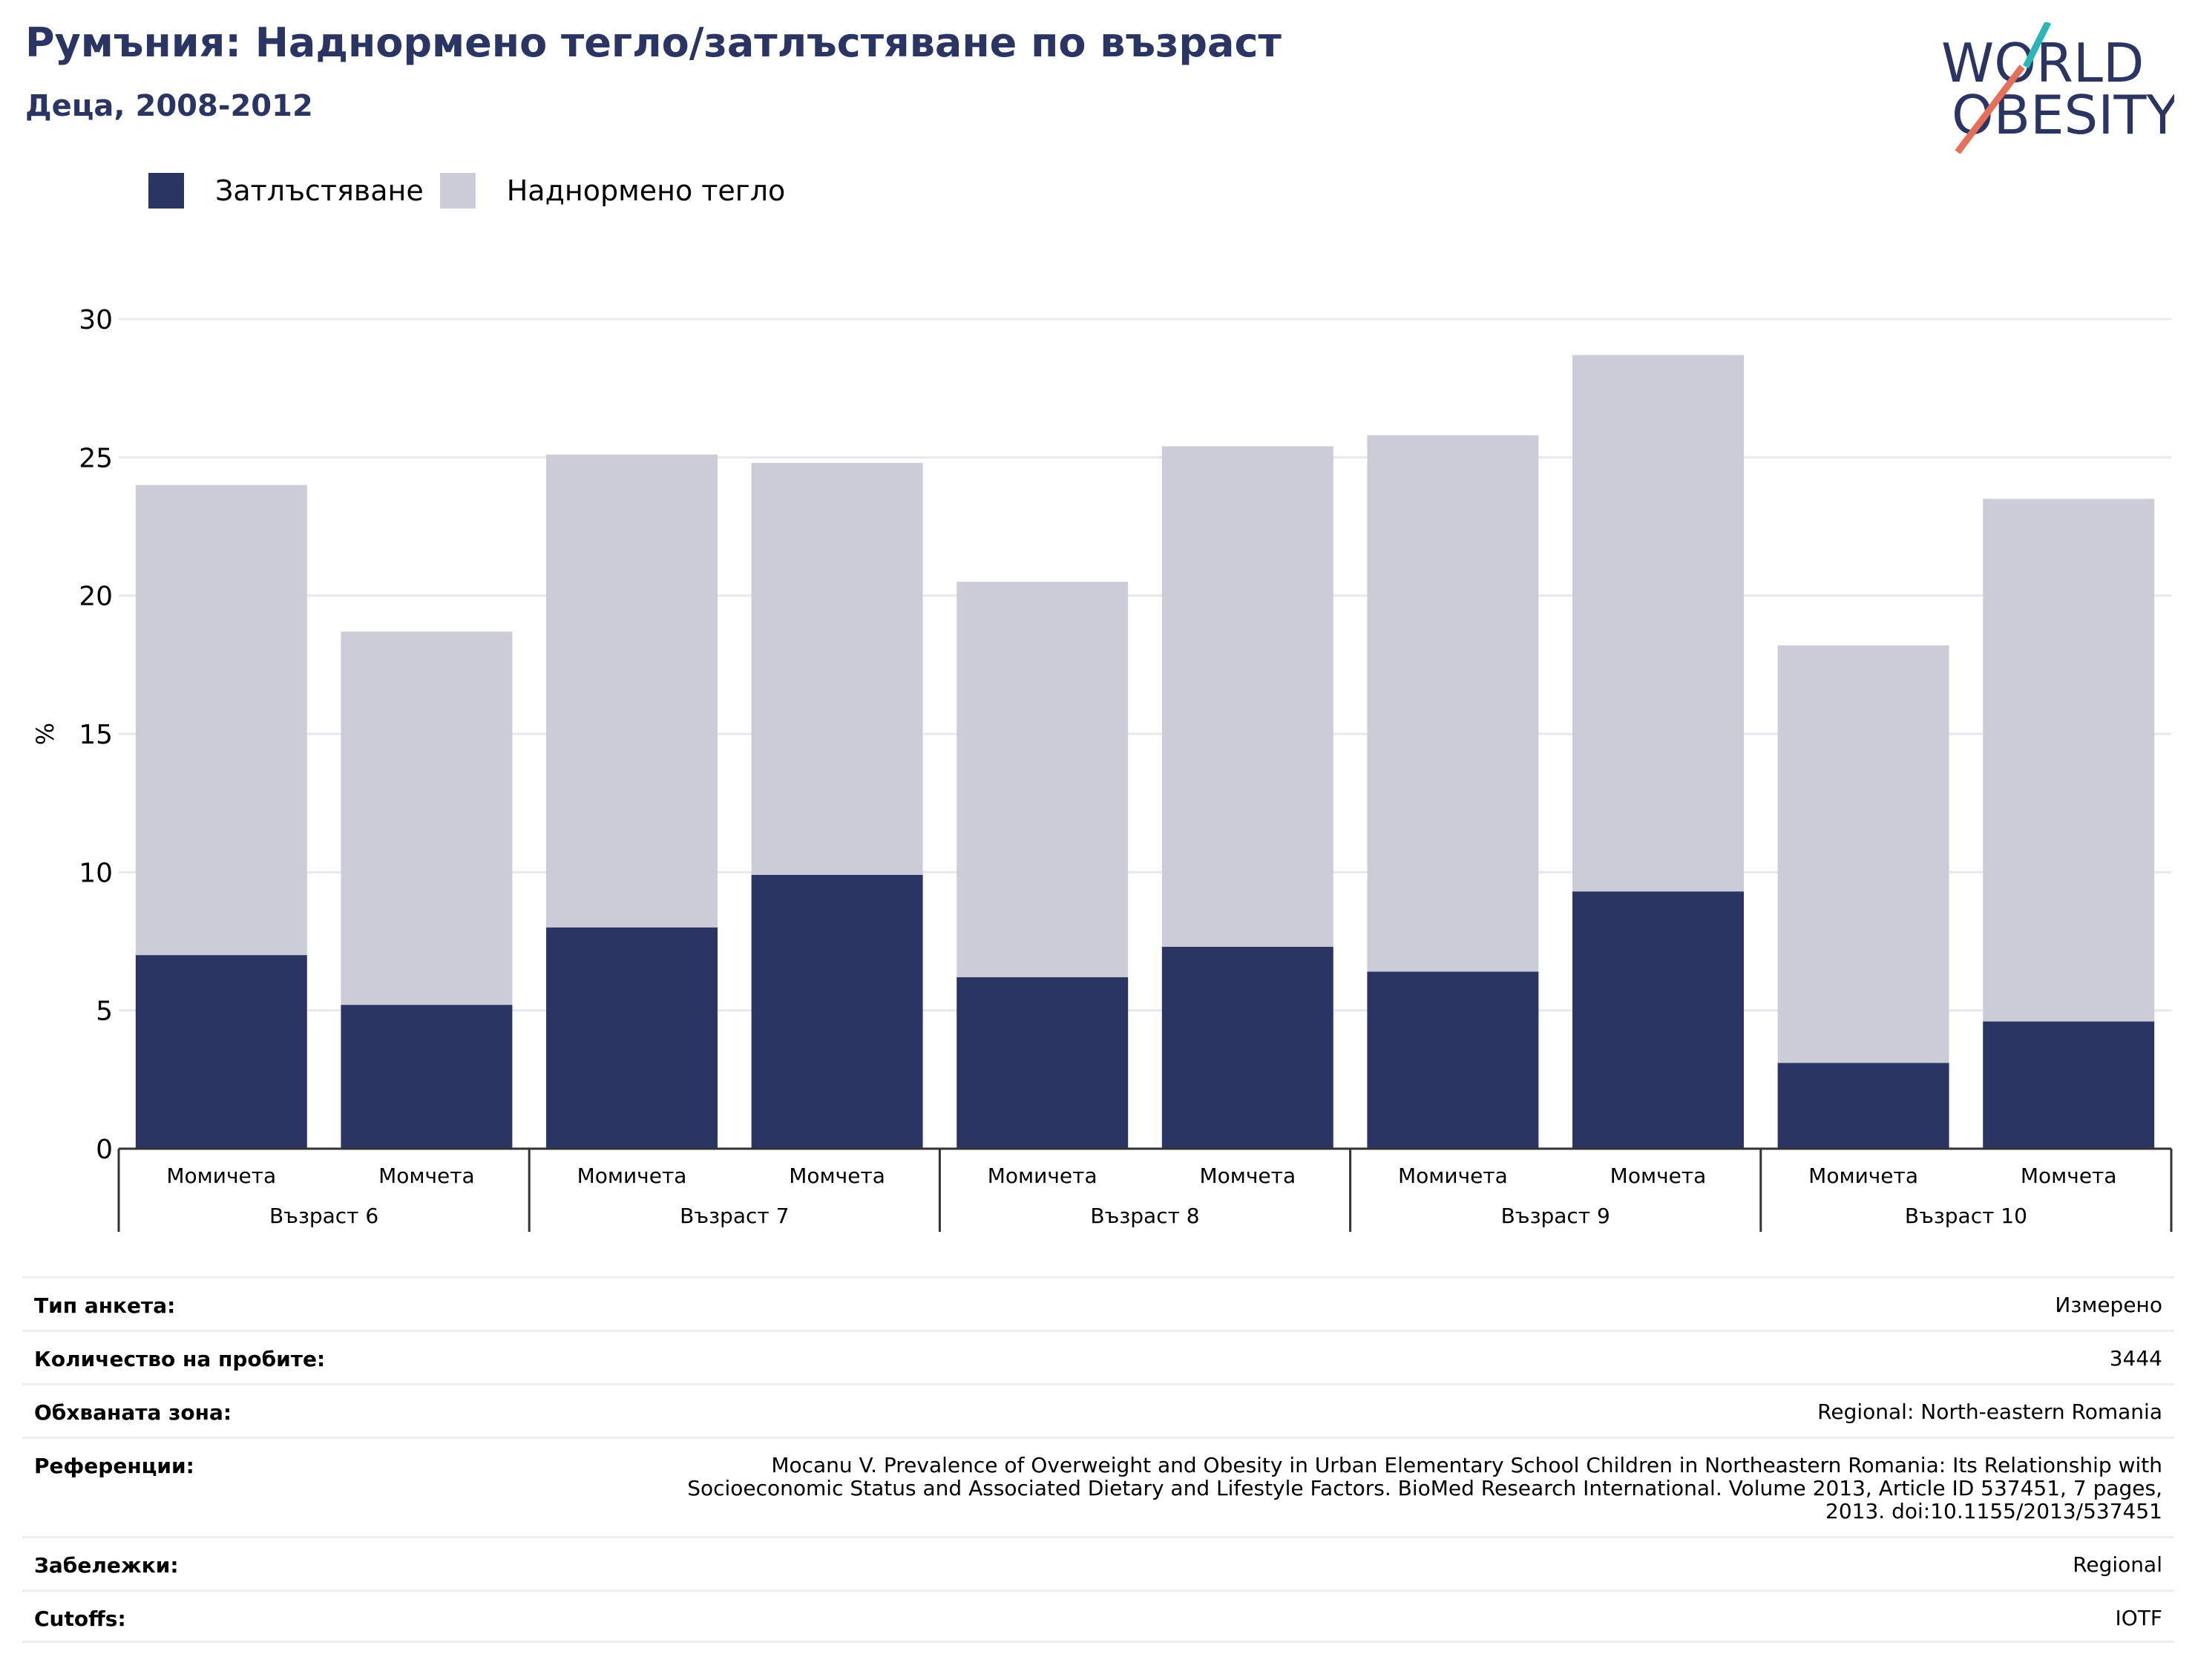 The height and width of the screenshot is (1680, 2195). I want to click on logo-slash-teal, so click(2037, 46).